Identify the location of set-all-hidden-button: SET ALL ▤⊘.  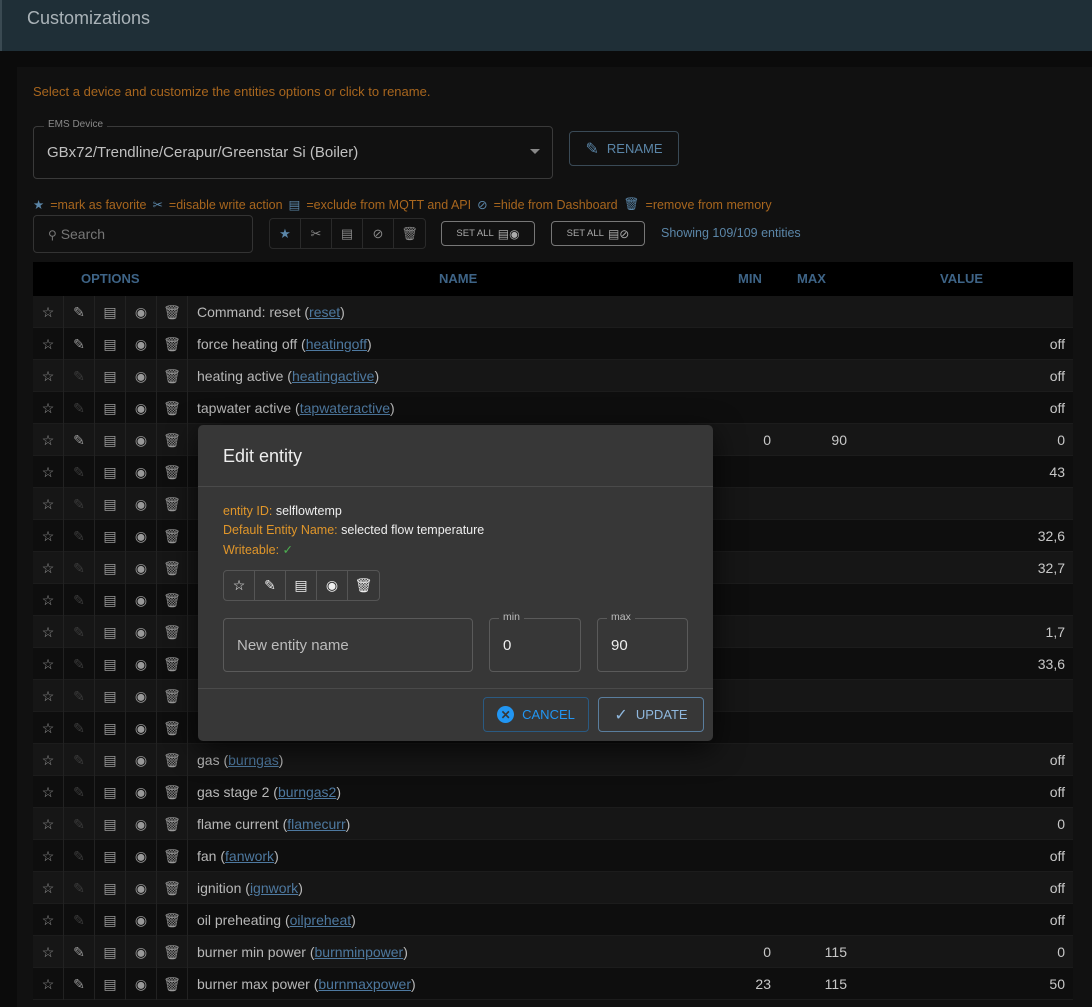
(598, 233).